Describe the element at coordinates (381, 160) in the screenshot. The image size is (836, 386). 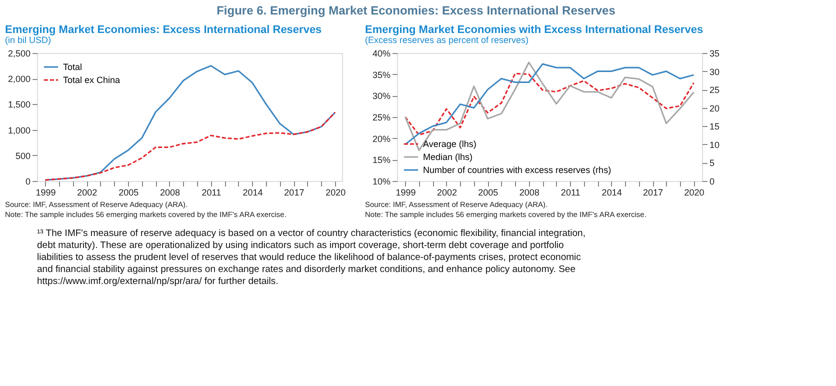
I see `y-tick-label: 15%` at that location.